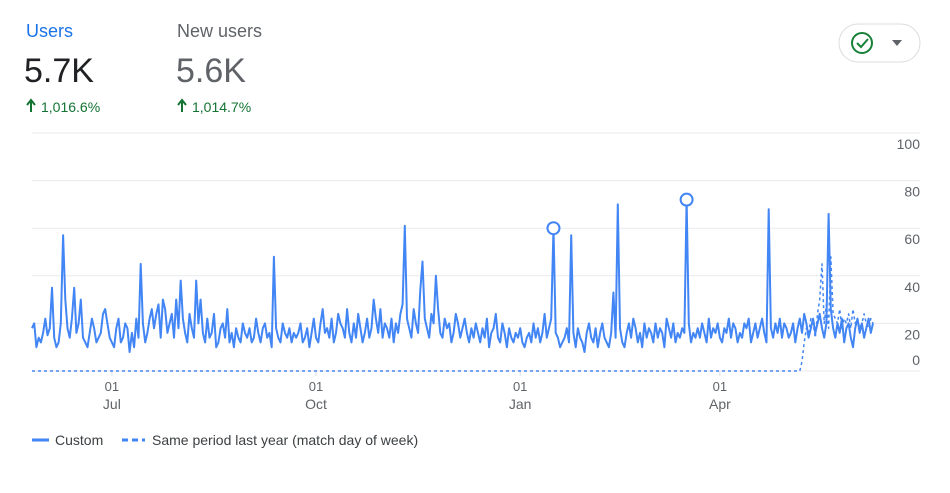 This screenshot has width=950, height=493. I want to click on metric-label: Users, so click(49, 31).